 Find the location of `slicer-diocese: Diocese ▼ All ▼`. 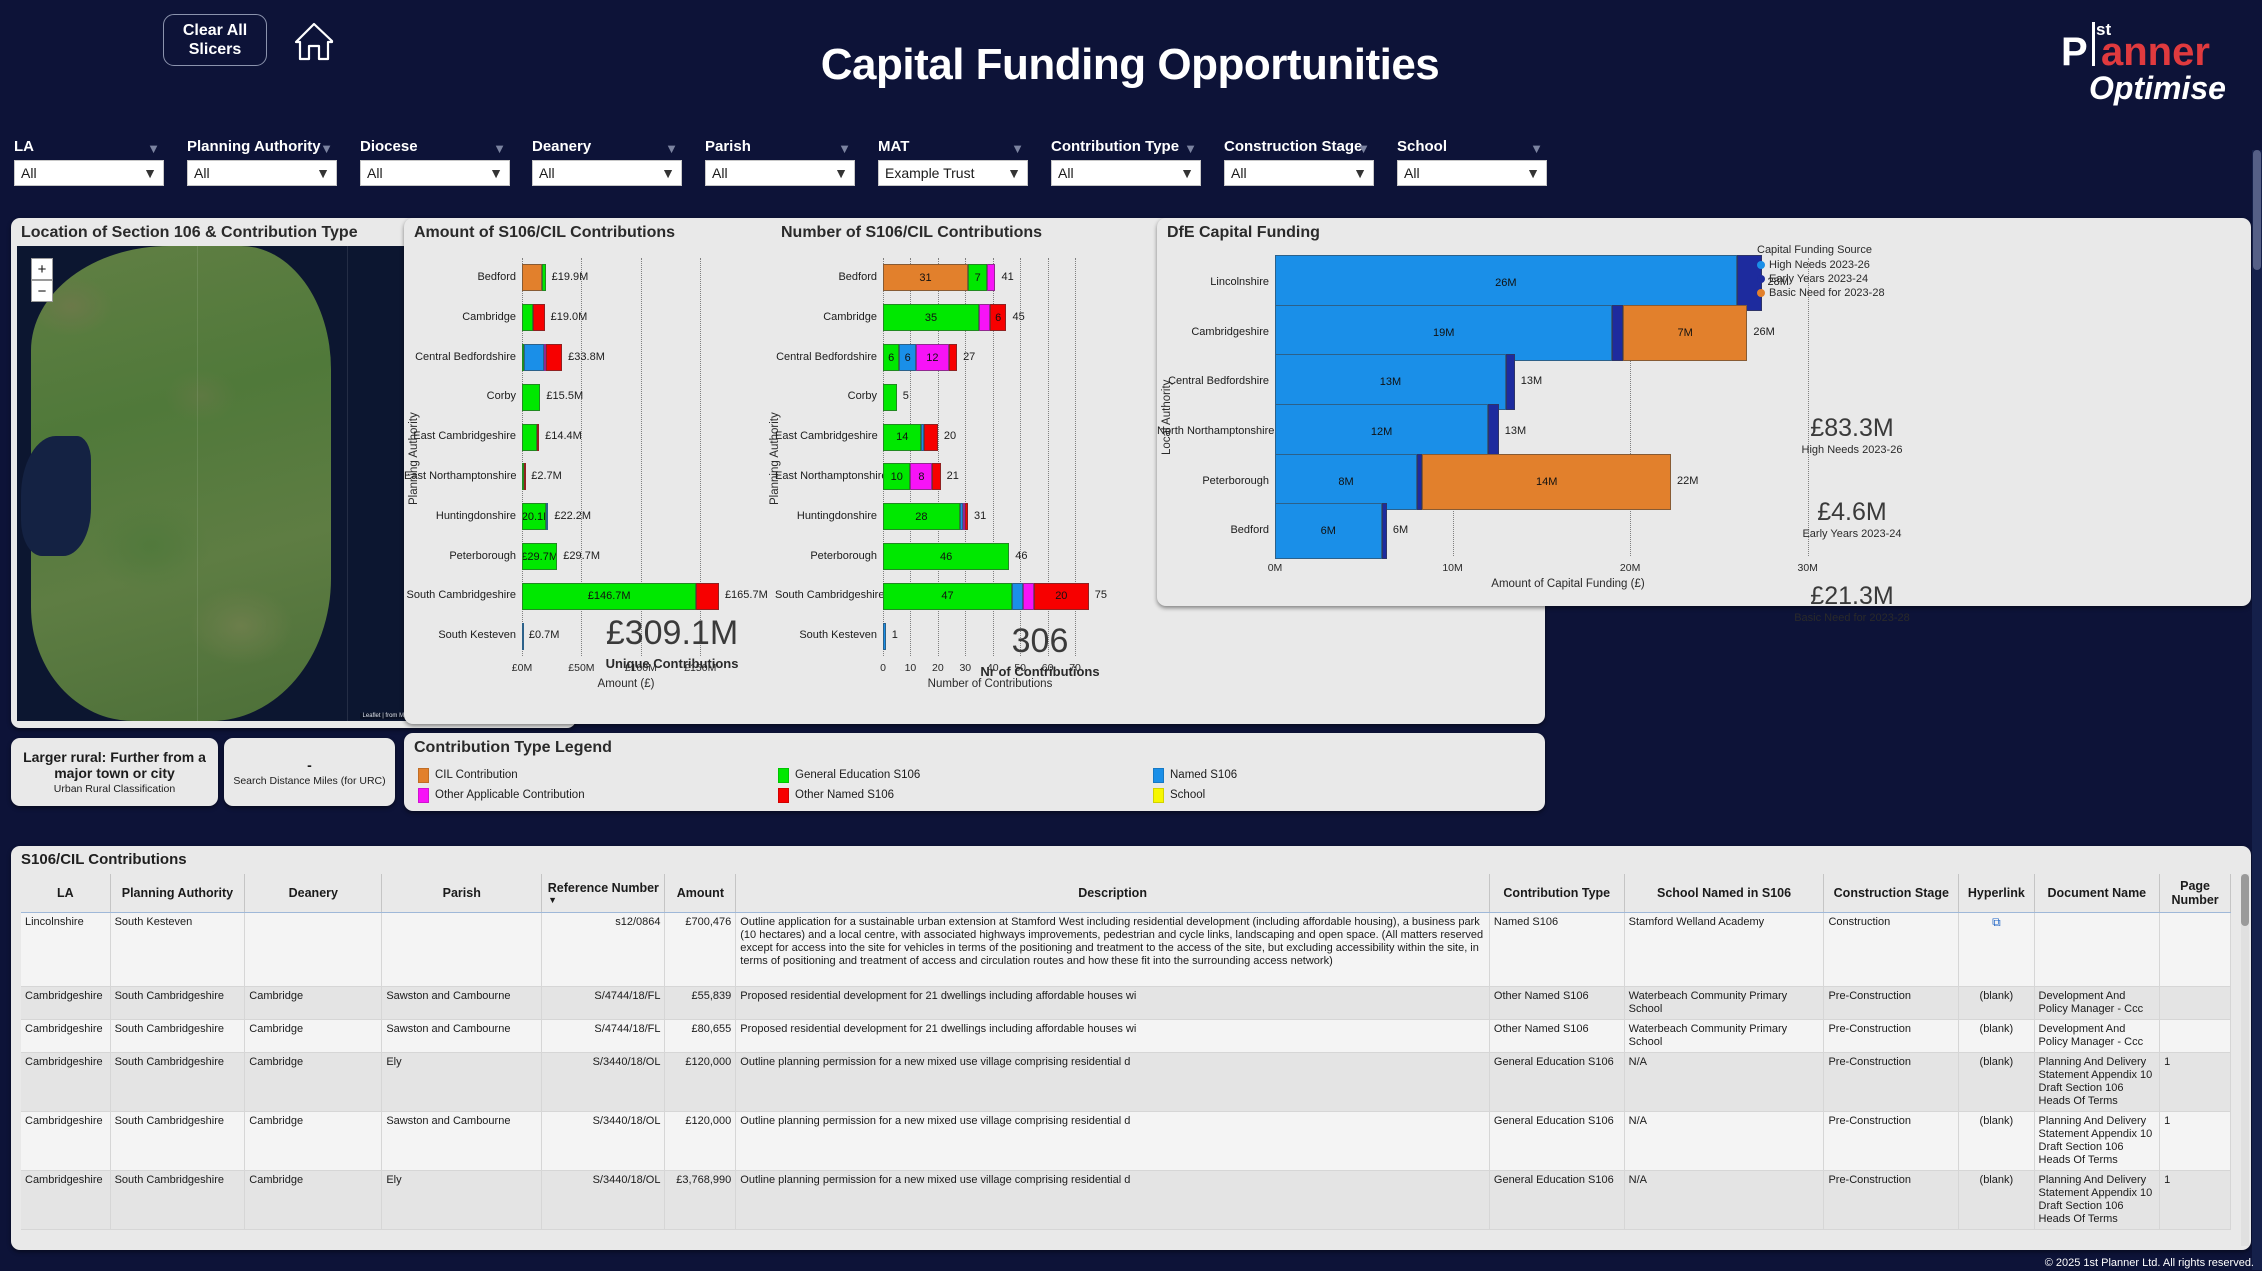

slicer-diocese: Diocese ▼ All ▼ is located at coordinates (435, 167).